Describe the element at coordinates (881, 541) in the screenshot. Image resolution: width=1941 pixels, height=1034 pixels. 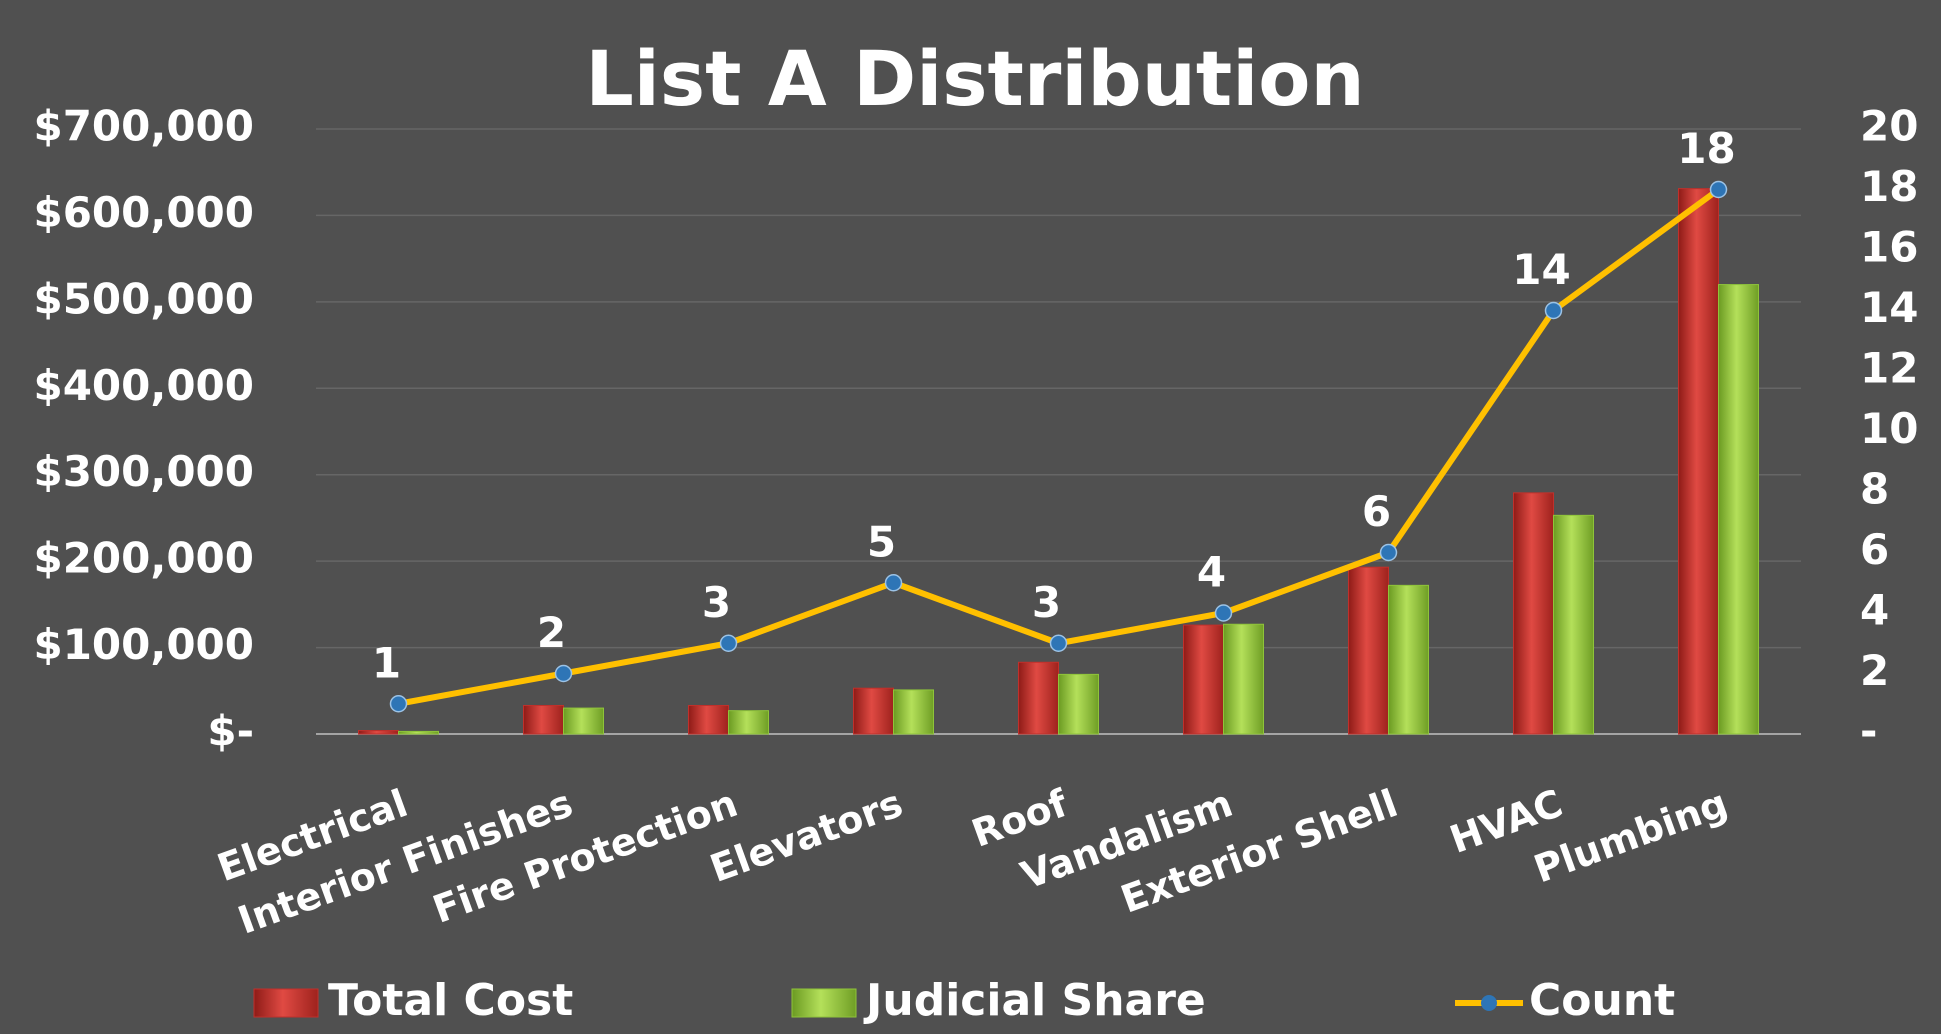
I see `data-label: 5` at that location.